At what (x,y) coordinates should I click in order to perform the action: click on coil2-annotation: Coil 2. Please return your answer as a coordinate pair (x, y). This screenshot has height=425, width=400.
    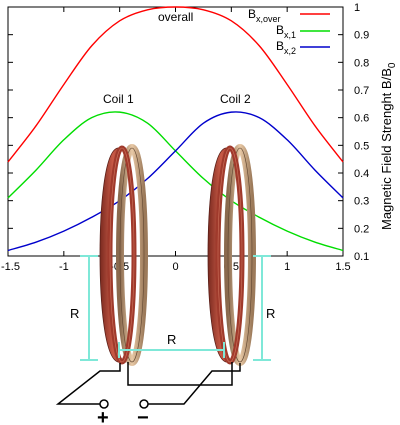
    Looking at the image, I should click on (235, 99).